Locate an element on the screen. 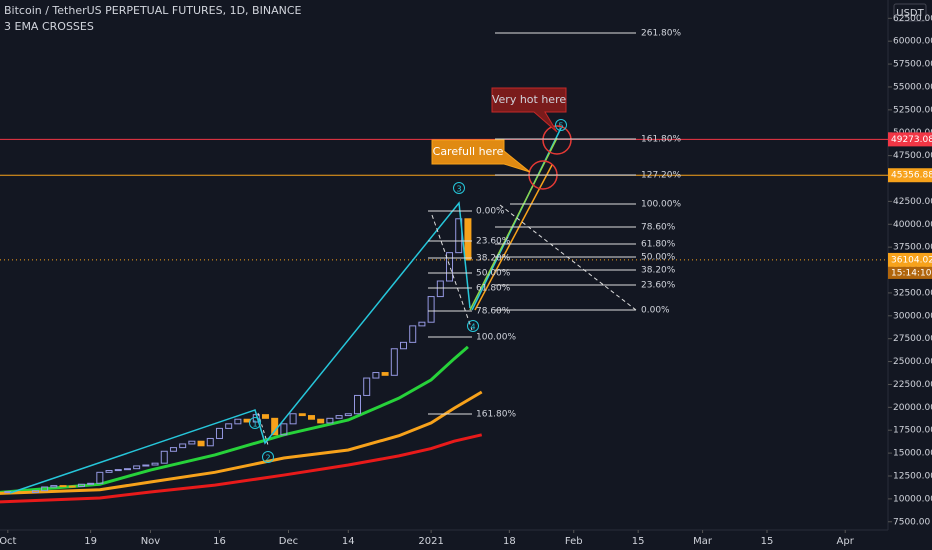  y-tick-label: 30000.00 is located at coordinates (912, 316).